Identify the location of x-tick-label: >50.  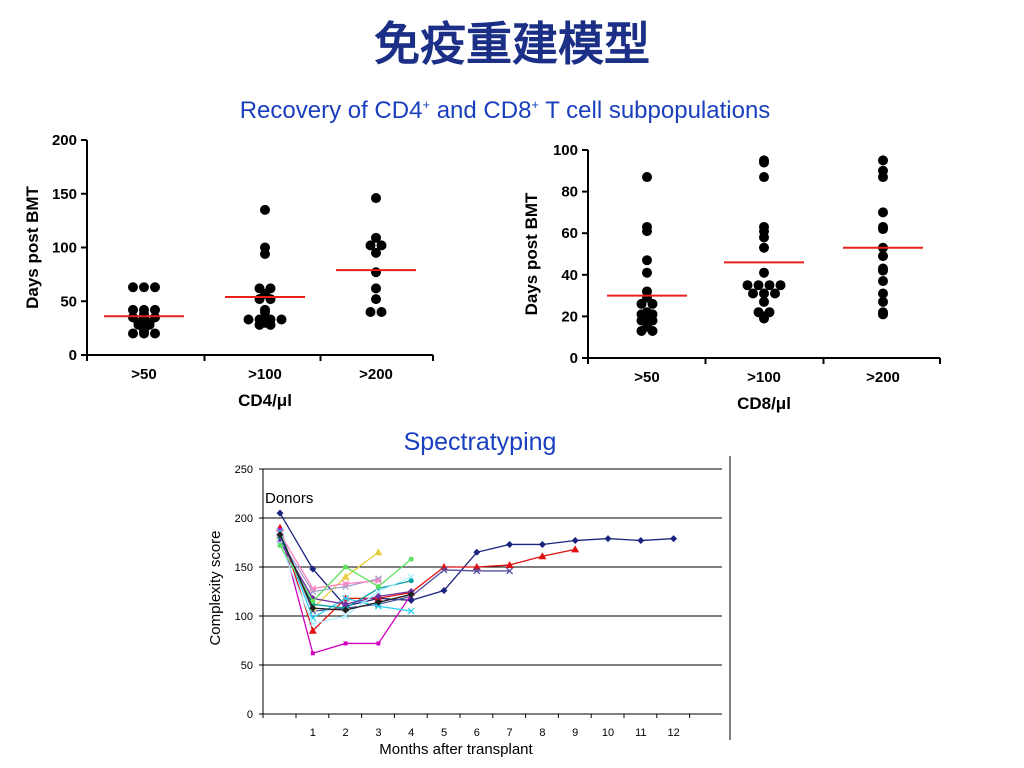
(143, 374).